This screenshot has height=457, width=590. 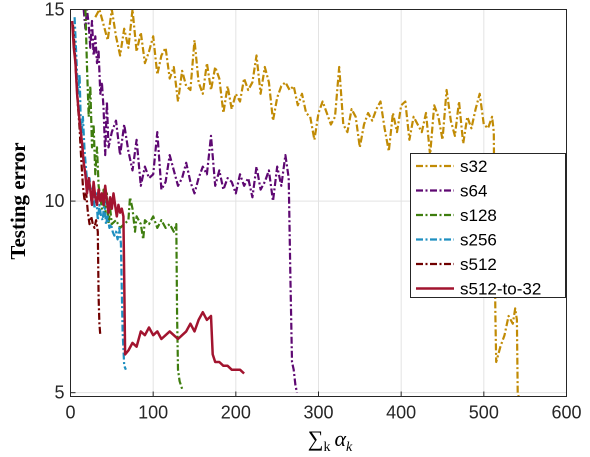 I want to click on x-ticks: 0 100 200 300 400 500 600, so click(x=323, y=407).